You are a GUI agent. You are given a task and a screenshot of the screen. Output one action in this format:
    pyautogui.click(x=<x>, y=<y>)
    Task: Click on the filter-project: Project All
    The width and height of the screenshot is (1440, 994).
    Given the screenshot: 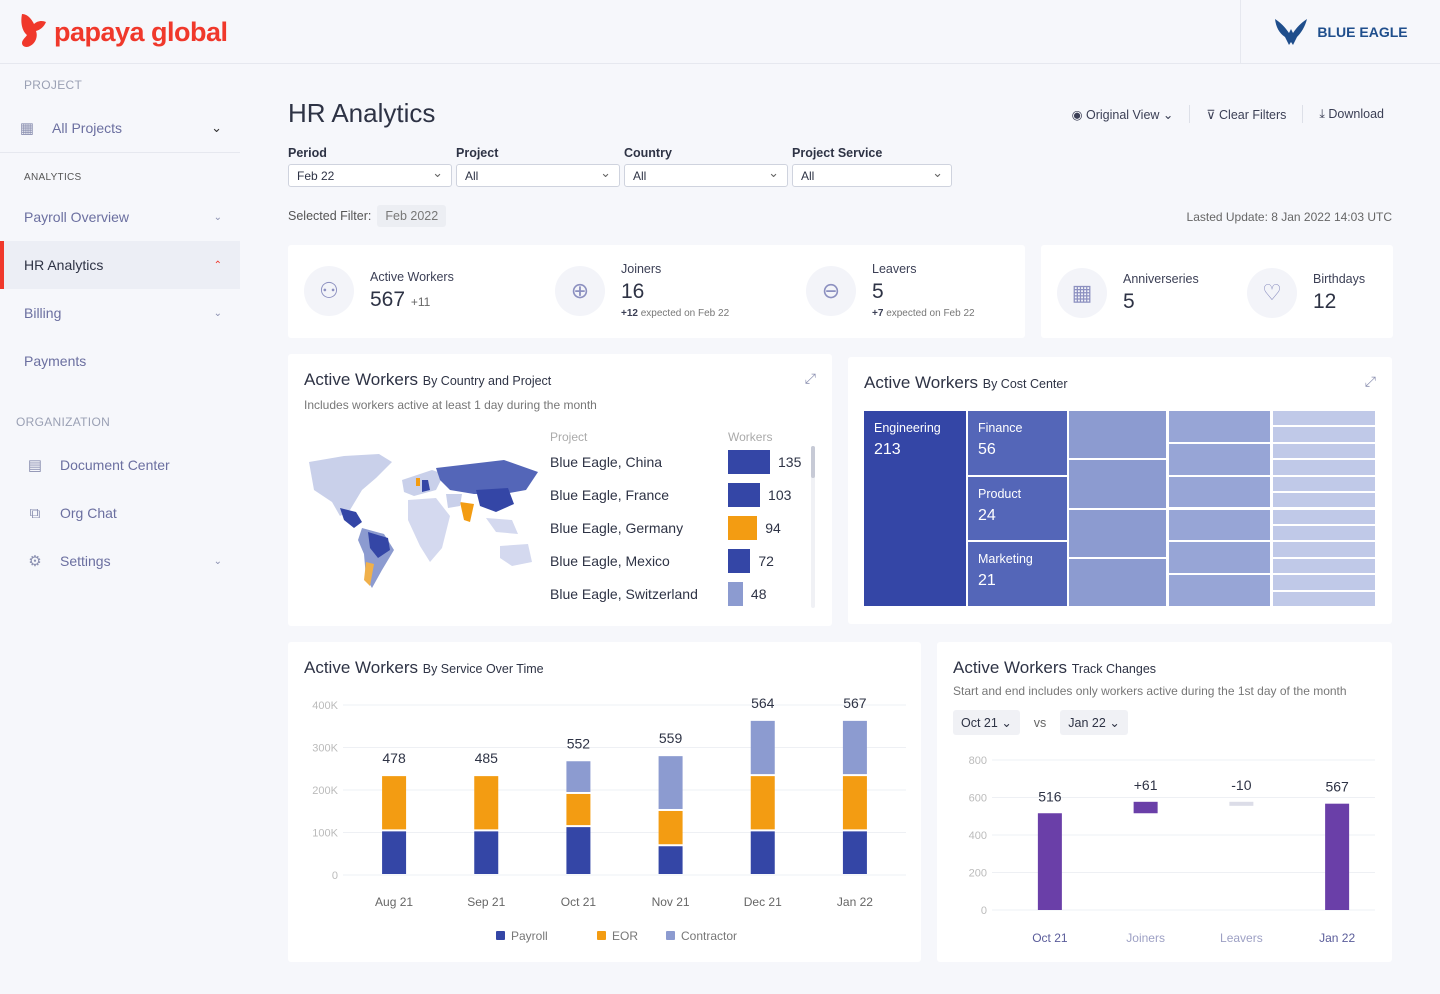 What is the action you would take?
    pyautogui.click(x=538, y=166)
    